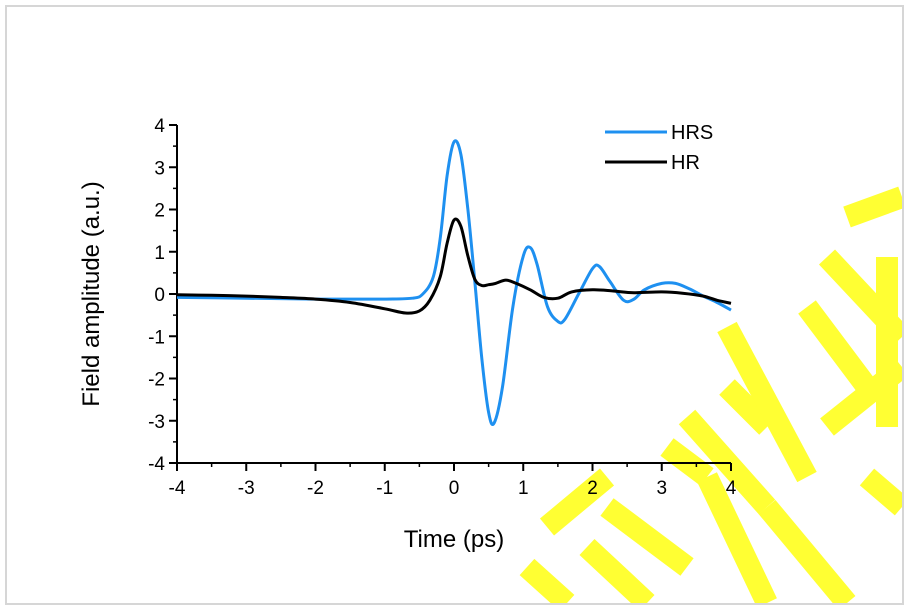  I want to click on y-tick-label: 0, so click(159, 295).